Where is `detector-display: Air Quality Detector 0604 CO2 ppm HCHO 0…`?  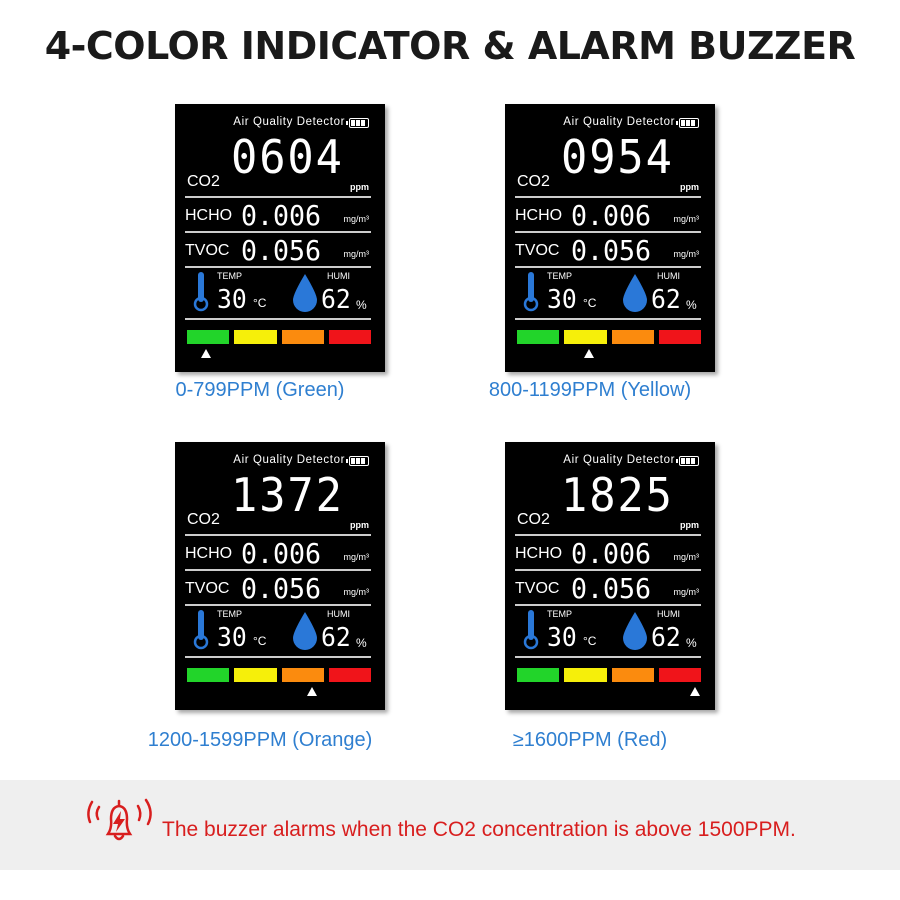
detector-display: Air Quality Detector 0604 CO2 ppm HCHO 0… is located at coordinates (280, 238).